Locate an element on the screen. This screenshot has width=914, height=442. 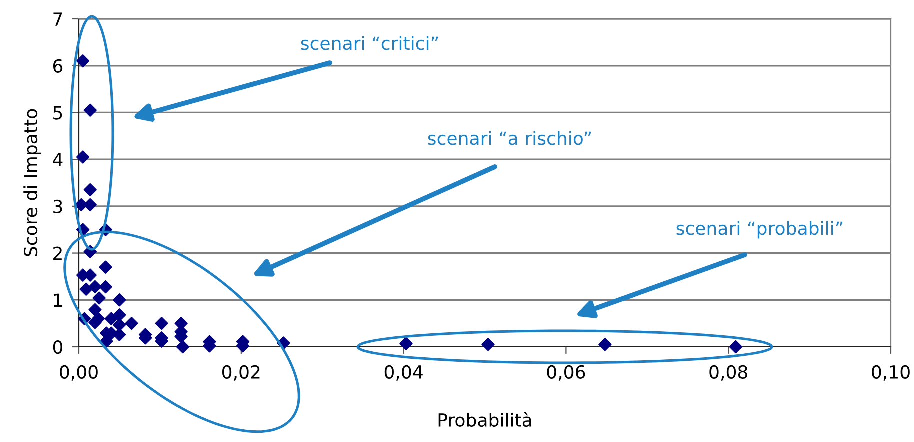
annotation: scenari “critici” is located at coordinates (369, 43).